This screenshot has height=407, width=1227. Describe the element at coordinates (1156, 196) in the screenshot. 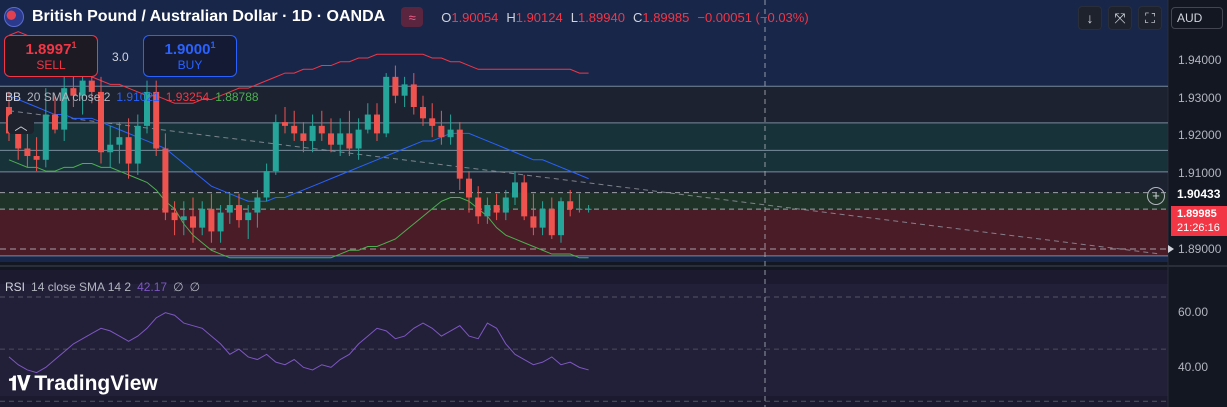

I see `add-alert-icon: +` at that location.